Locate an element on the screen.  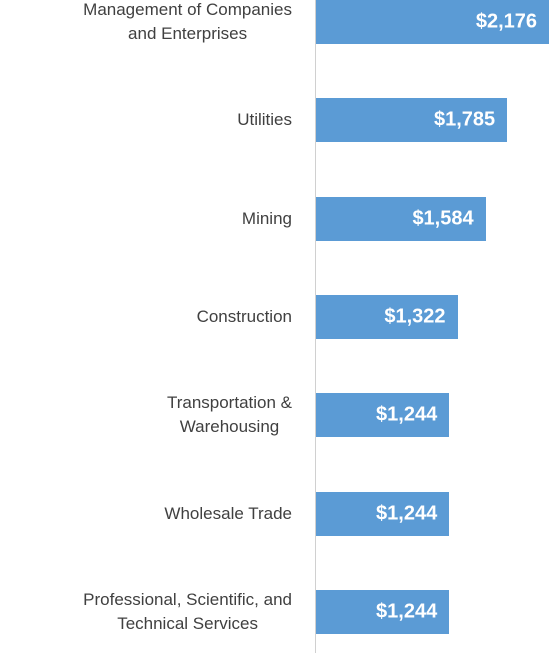
category-label-box: Mining is located at coordinates (267, 219).